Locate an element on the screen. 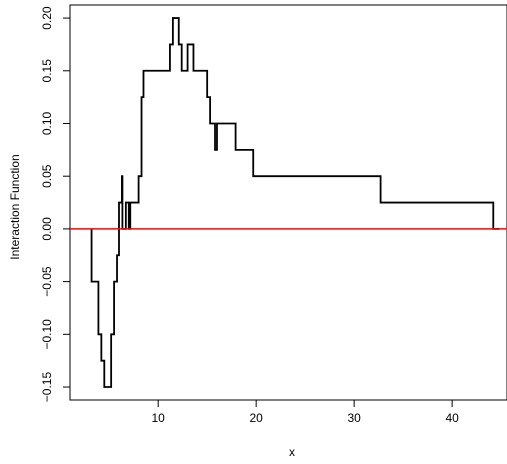 Image resolution: width=507 pixels, height=464 pixels. y-tick-label: 0.05 is located at coordinates (47, 176).